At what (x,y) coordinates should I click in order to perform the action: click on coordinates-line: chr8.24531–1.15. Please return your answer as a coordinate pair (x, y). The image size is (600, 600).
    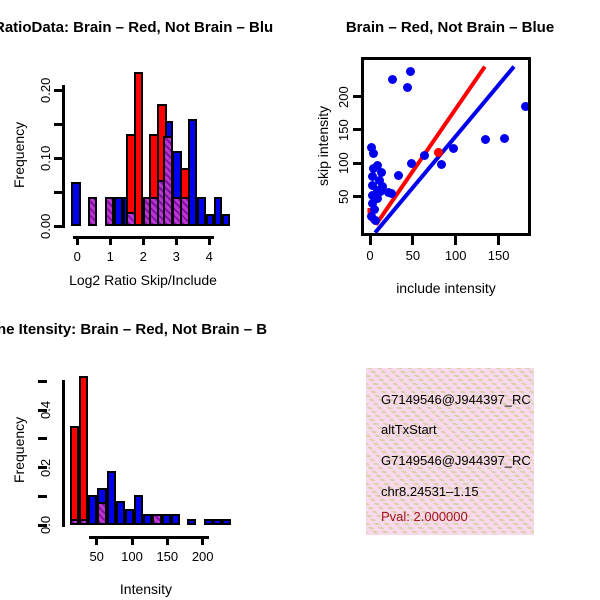
    Looking at the image, I should click on (430, 491).